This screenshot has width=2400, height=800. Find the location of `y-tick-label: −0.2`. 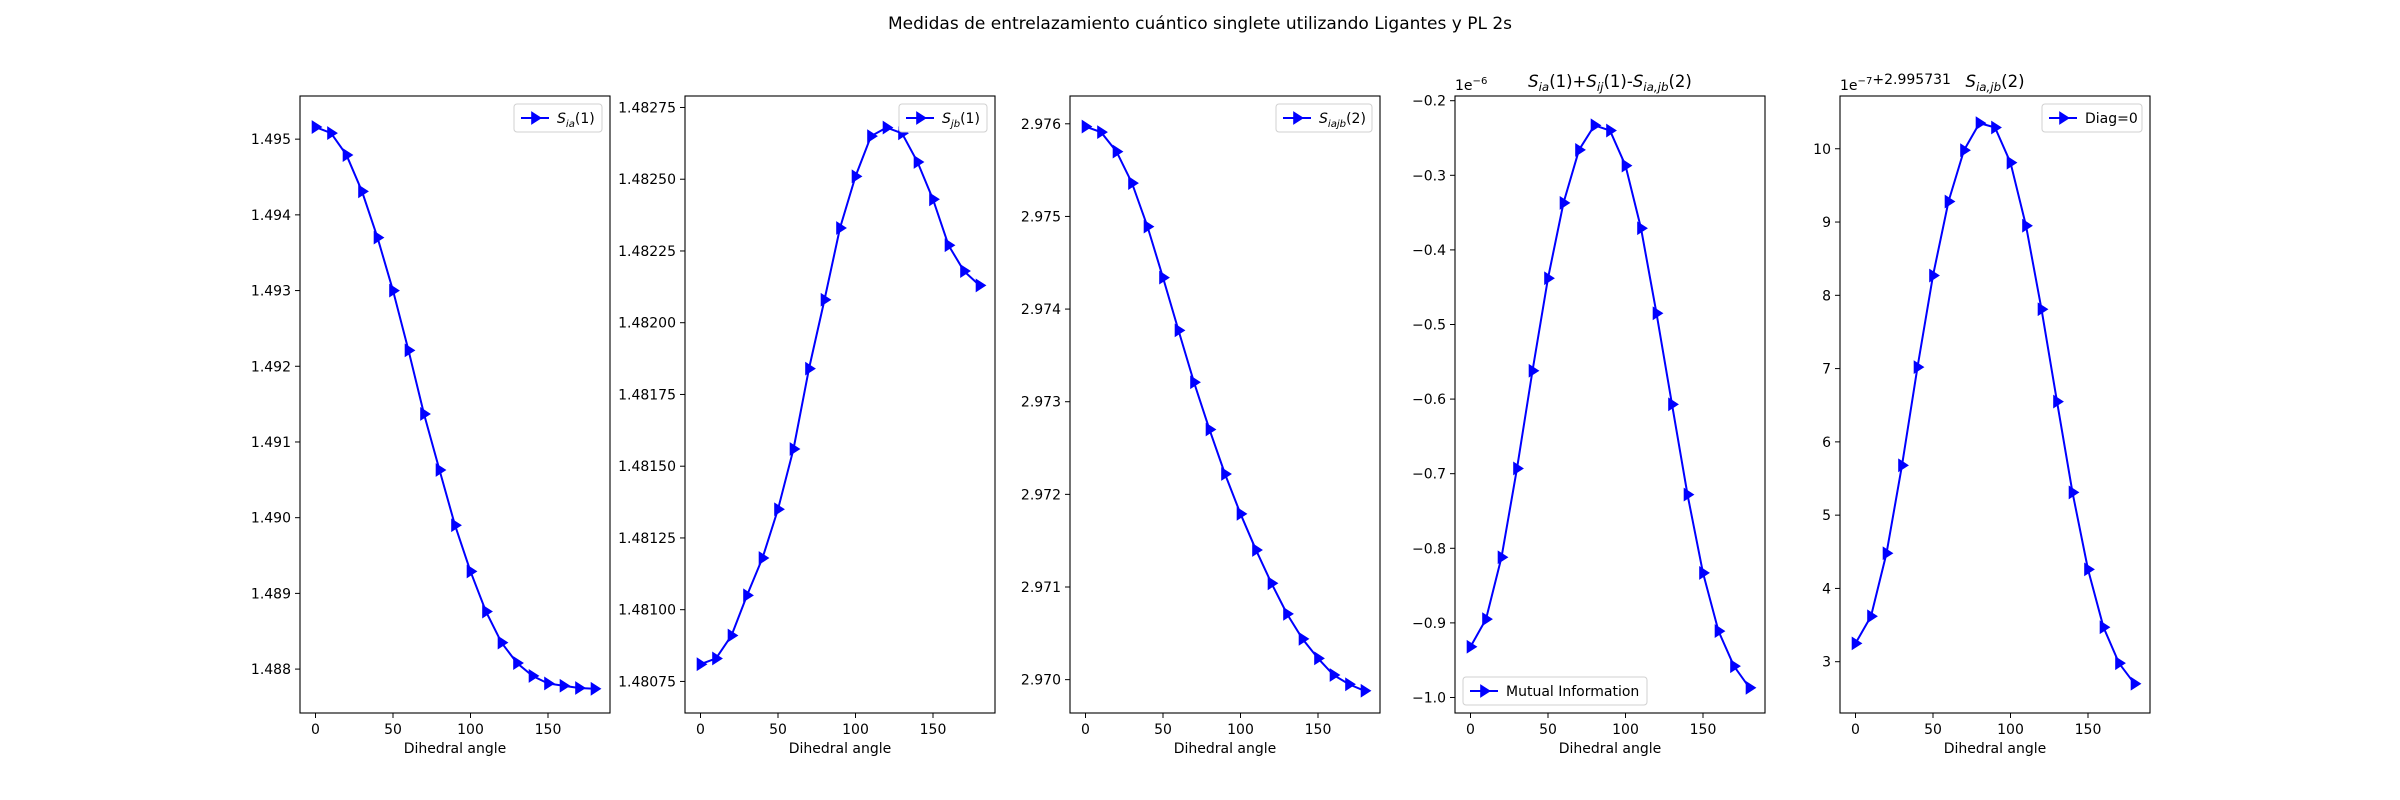

y-tick-label: −0.2 is located at coordinates (1429, 102).